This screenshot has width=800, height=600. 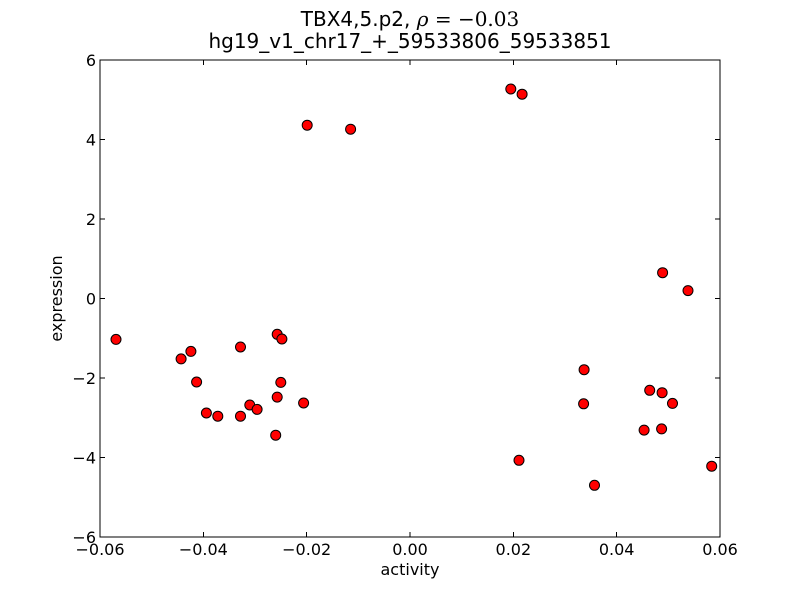 I want to click on chart-subtitle: hg19_v1_chr17_+_59533806_59533851, so click(x=410, y=41).